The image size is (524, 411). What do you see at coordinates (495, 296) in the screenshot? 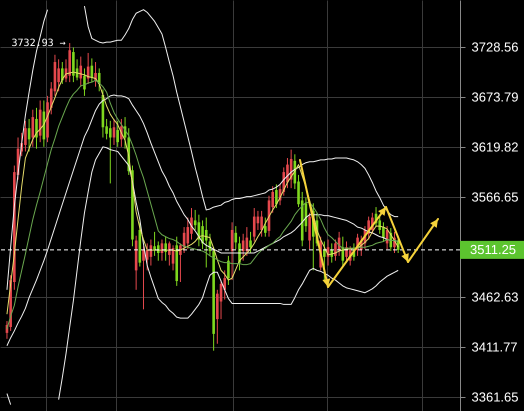
I see `y-tick-label: 3462.63` at bounding box center [495, 296].